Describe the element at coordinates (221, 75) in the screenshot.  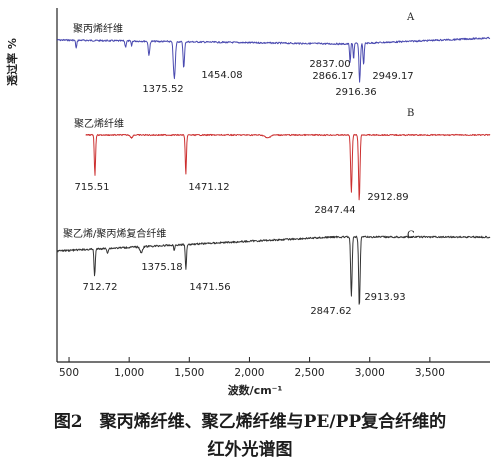
I see `peak-label: 1454.08` at that location.